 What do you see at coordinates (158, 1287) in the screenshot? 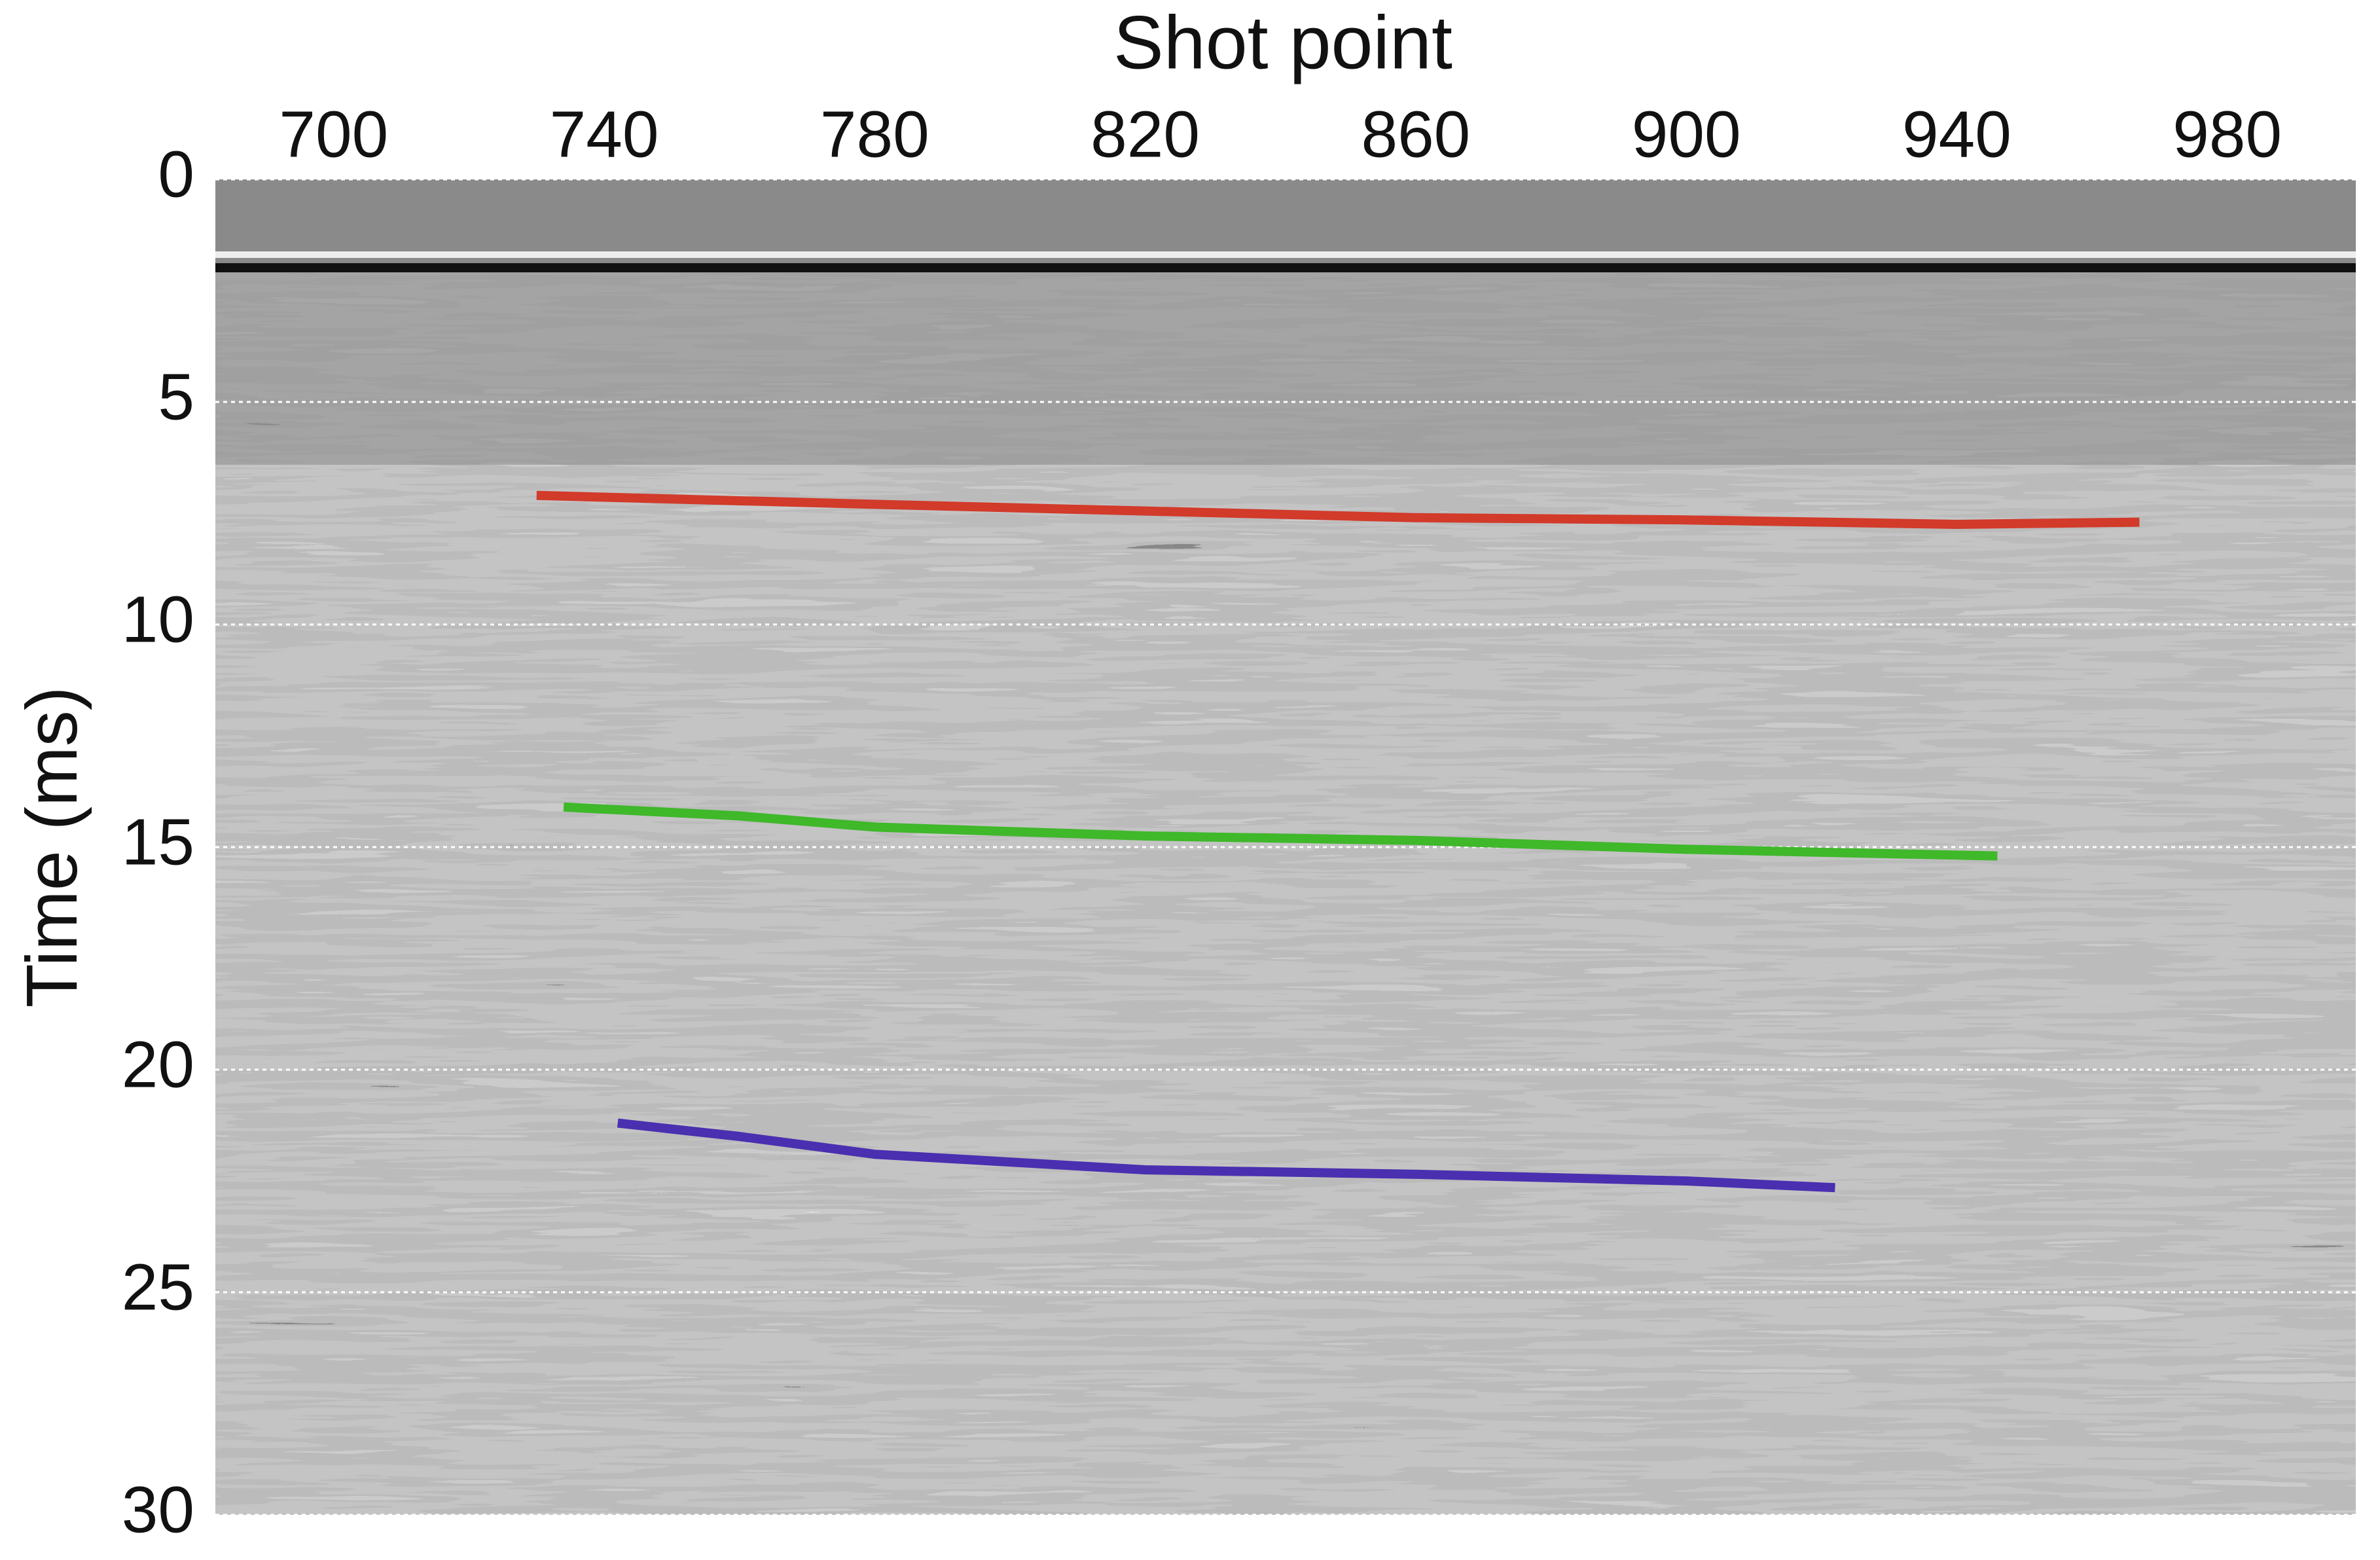
I see `y-tick-label: 25` at bounding box center [158, 1287].